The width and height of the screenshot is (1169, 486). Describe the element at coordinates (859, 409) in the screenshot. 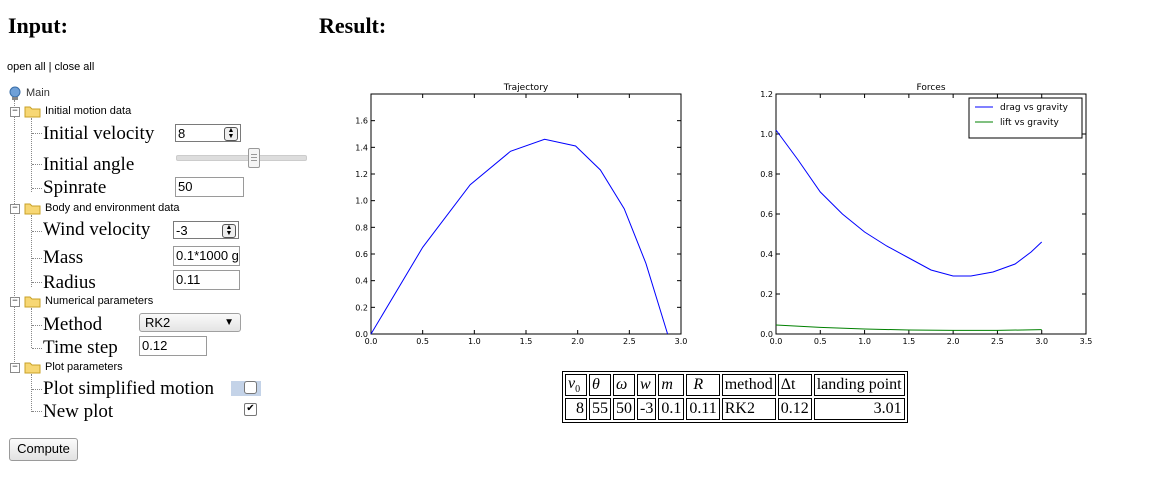

I see `cell-landing-point: 3.01` at that location.